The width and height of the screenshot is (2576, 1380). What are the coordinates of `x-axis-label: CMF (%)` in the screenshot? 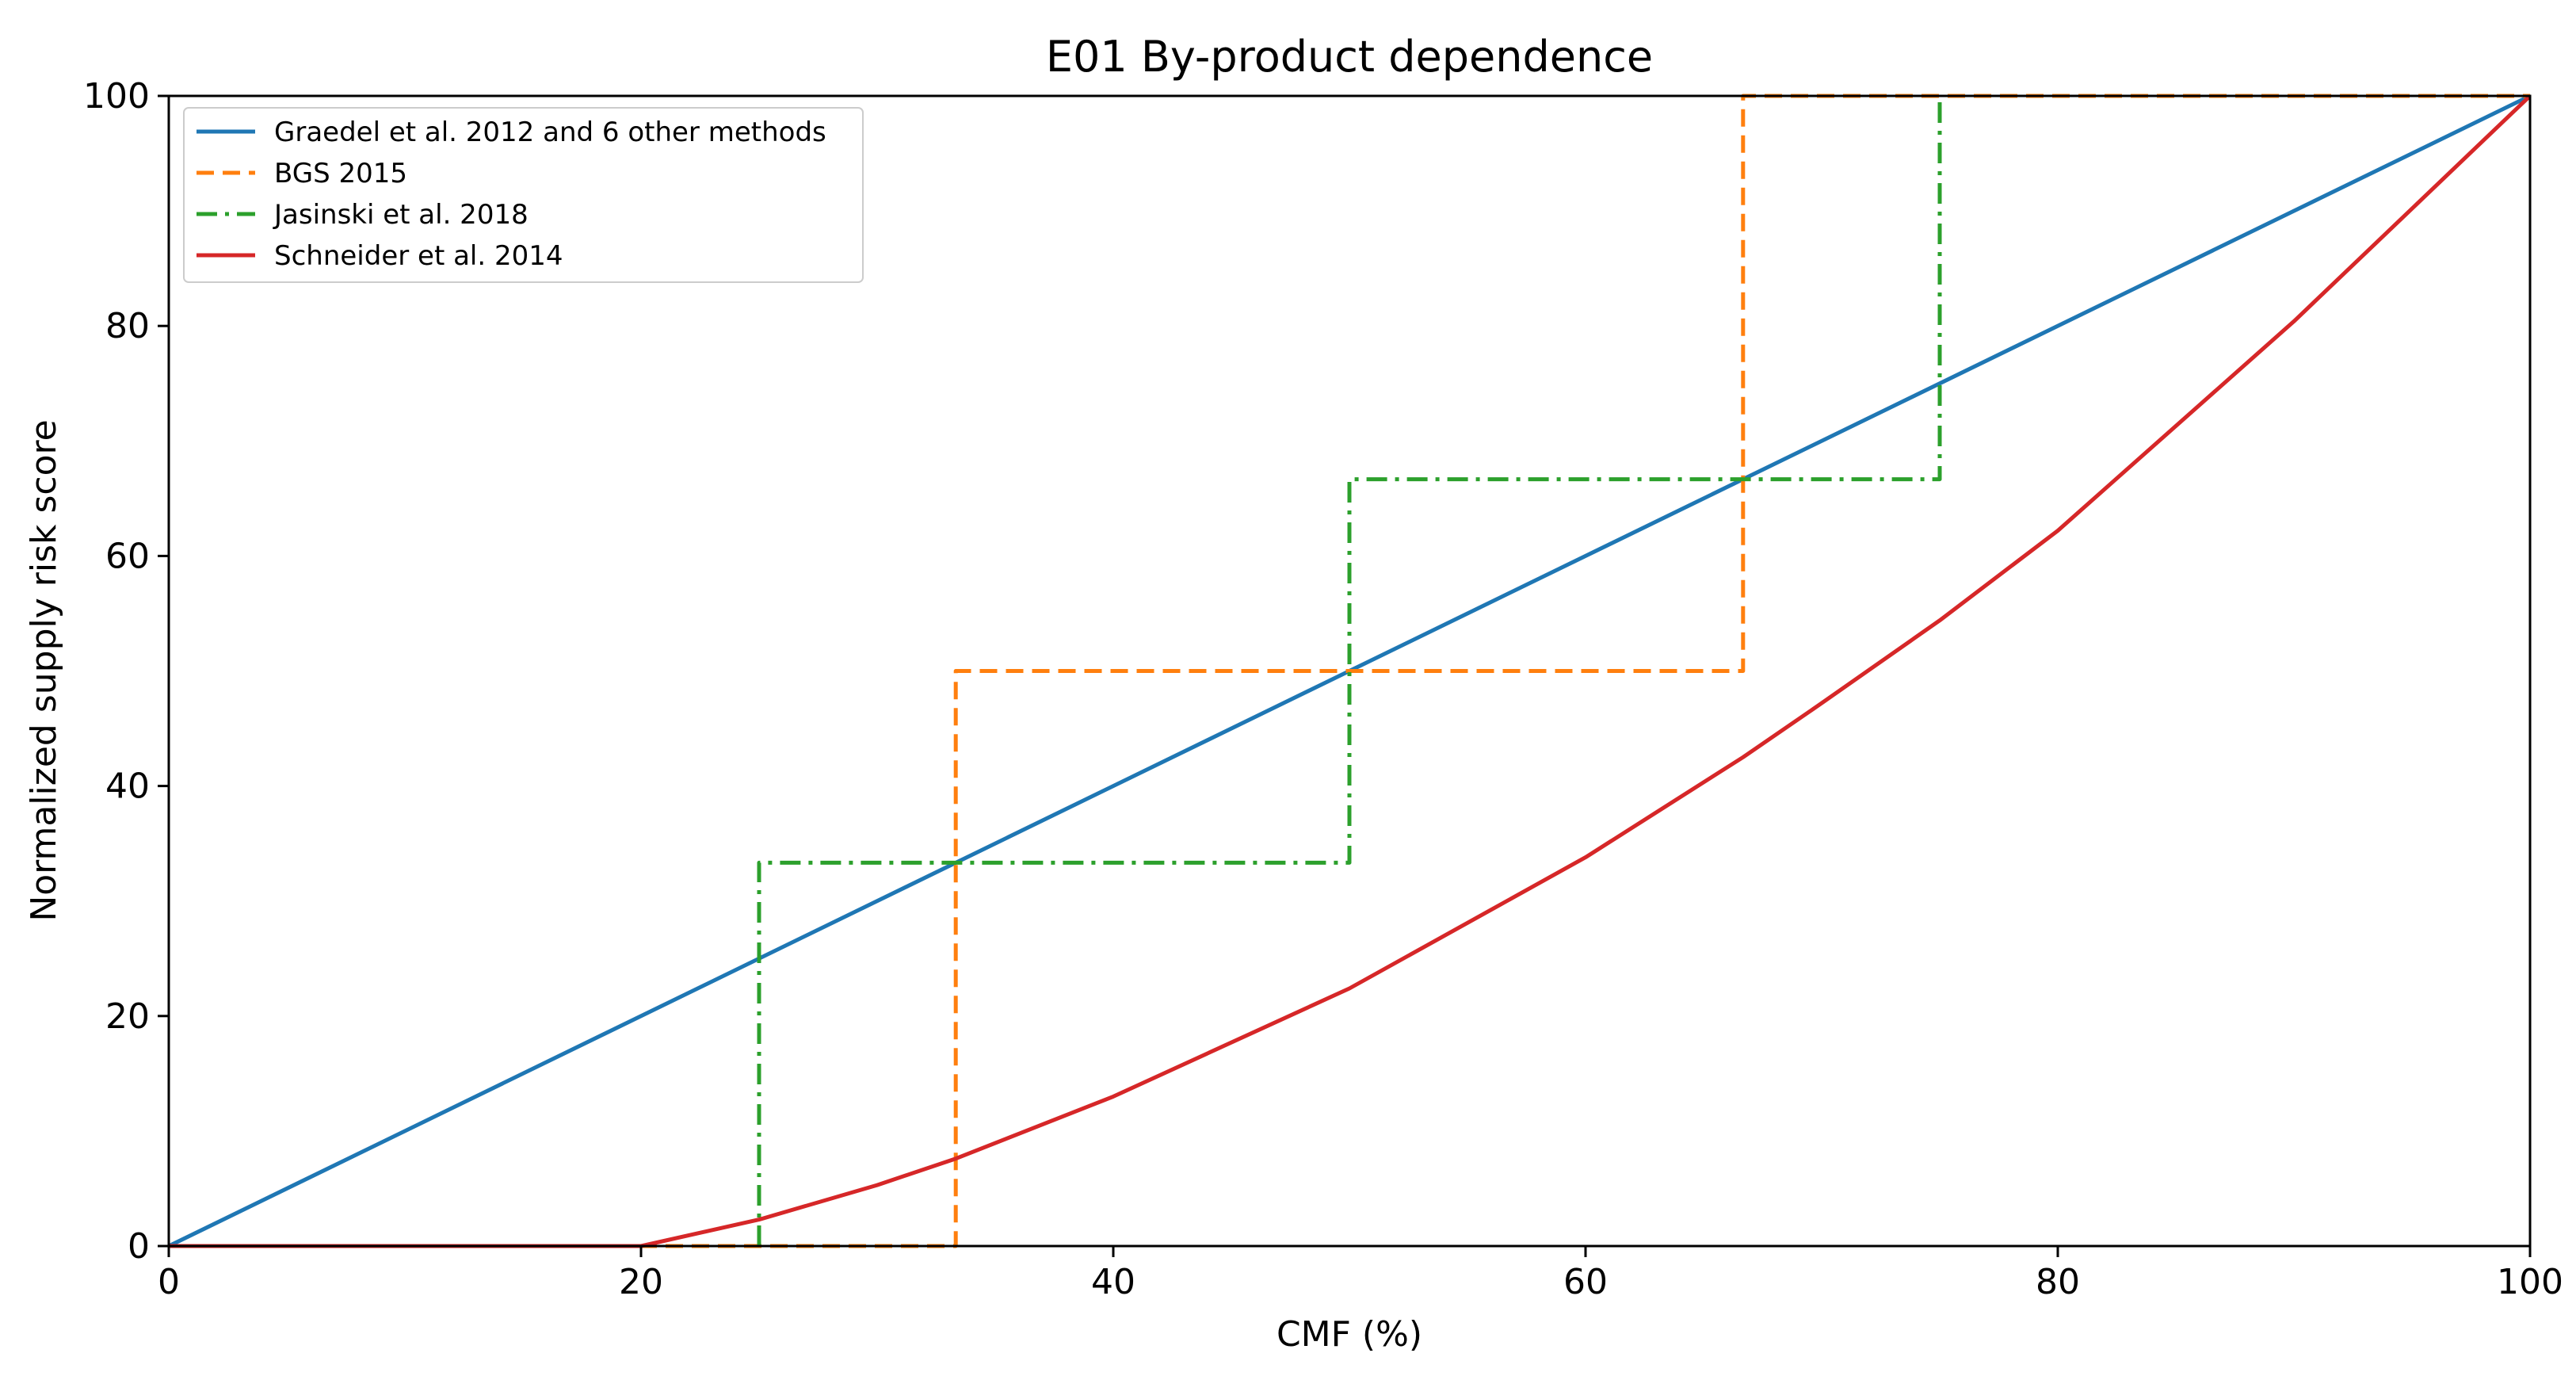 It's located at (1349, 1334).